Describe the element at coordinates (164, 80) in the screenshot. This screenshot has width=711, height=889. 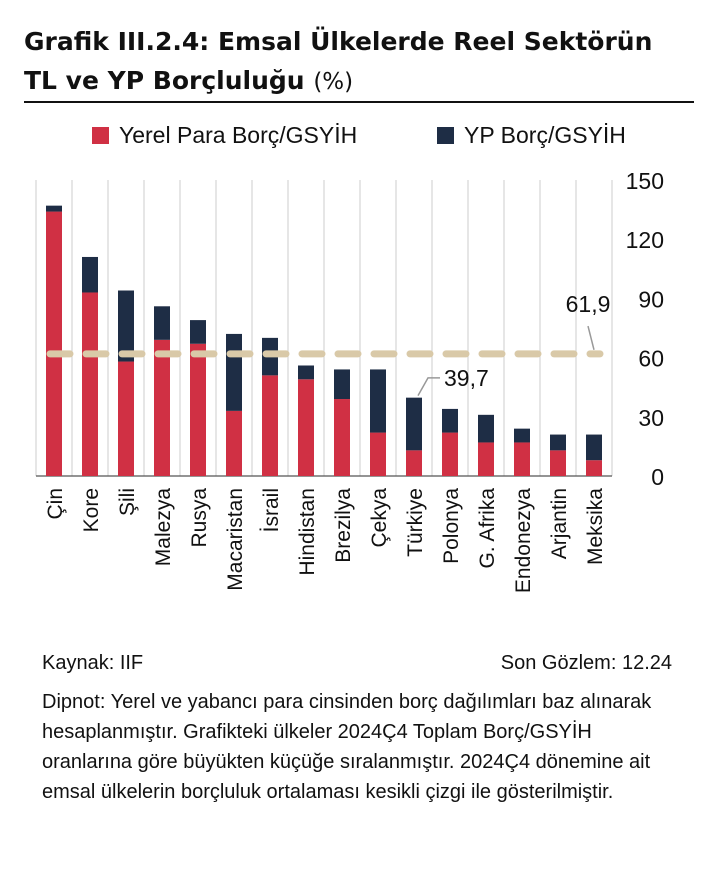
I see `title-line-2: TL ve YP Borçluluğu` at that location.